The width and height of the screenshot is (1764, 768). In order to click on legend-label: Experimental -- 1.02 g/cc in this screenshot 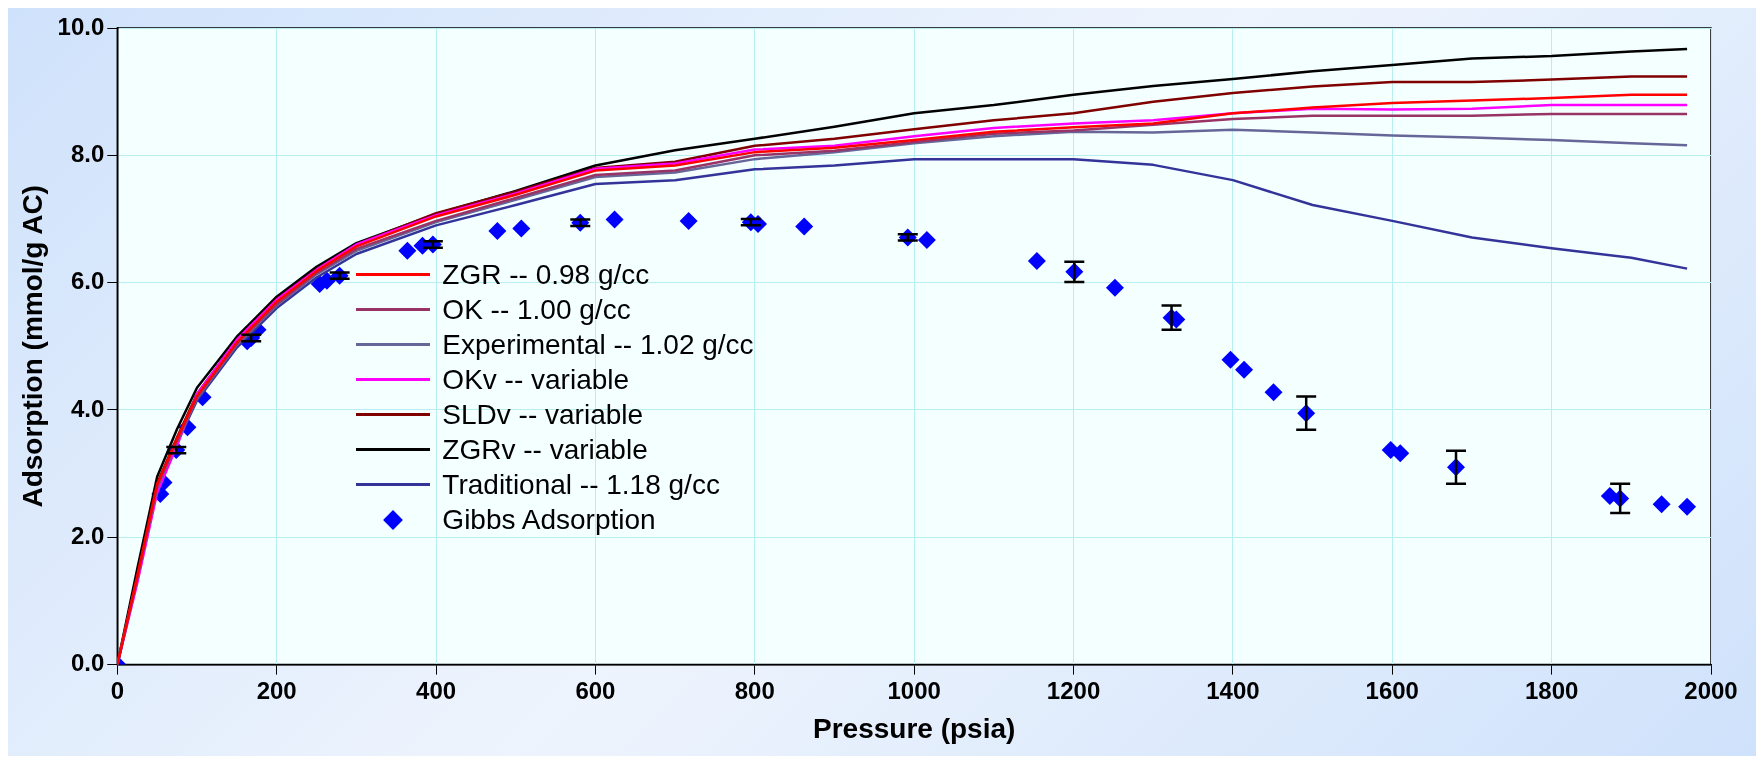, I will do `click(598, 345)`.